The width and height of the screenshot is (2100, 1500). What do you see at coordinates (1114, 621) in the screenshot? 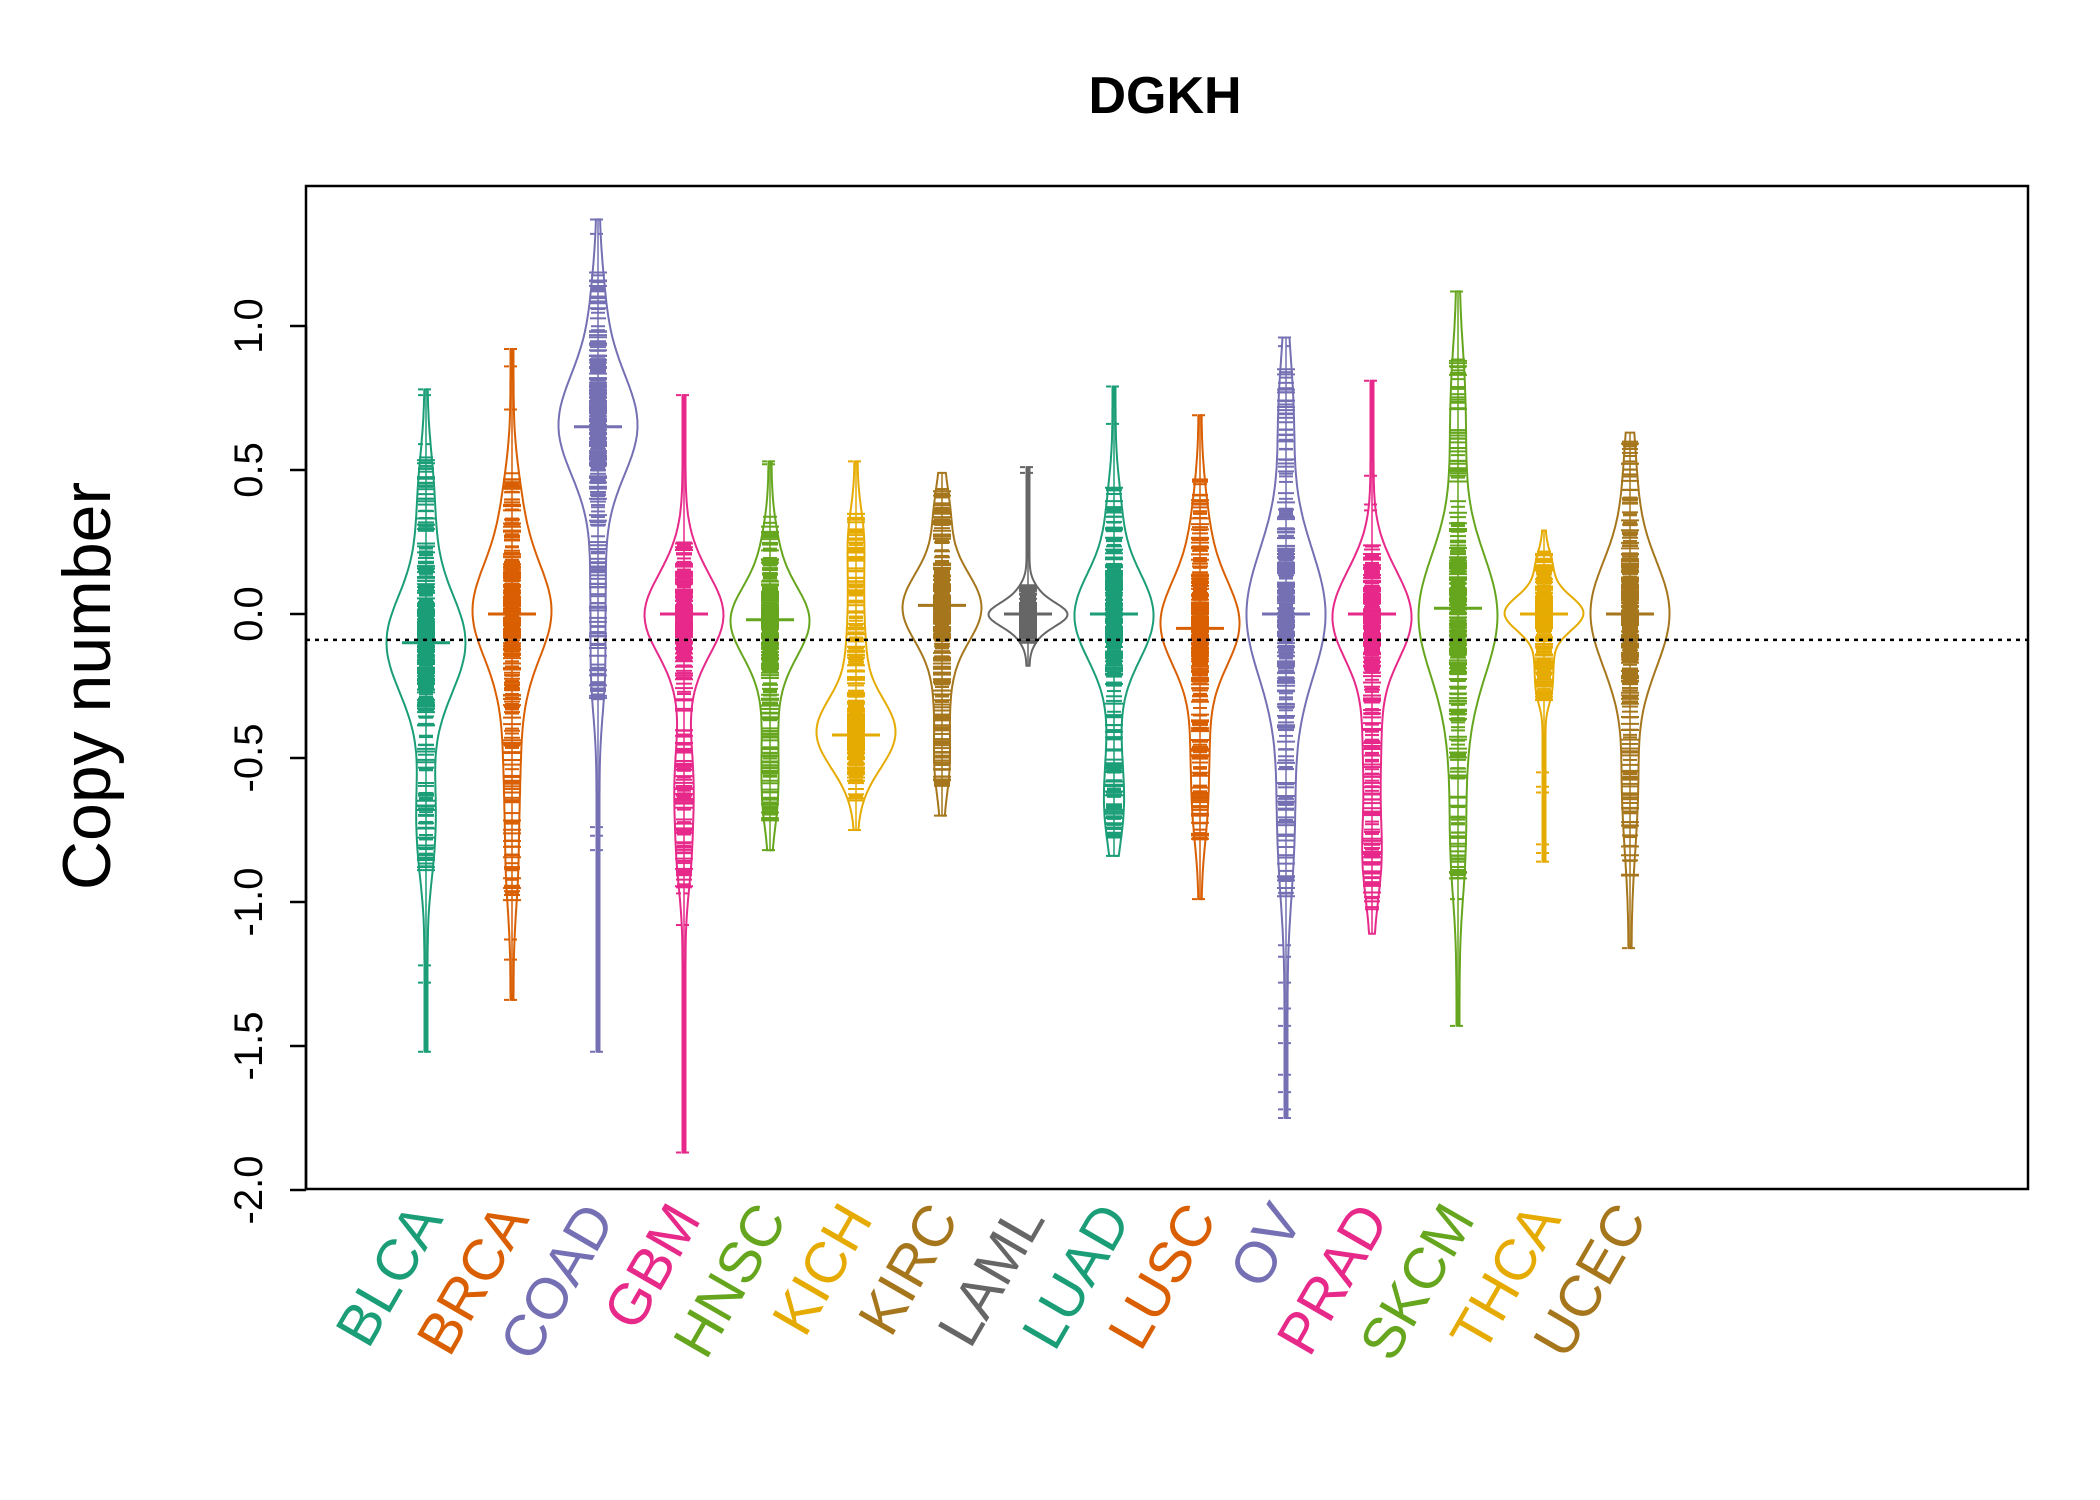
I see `bean-luad` at bounding box center [1114, 621].